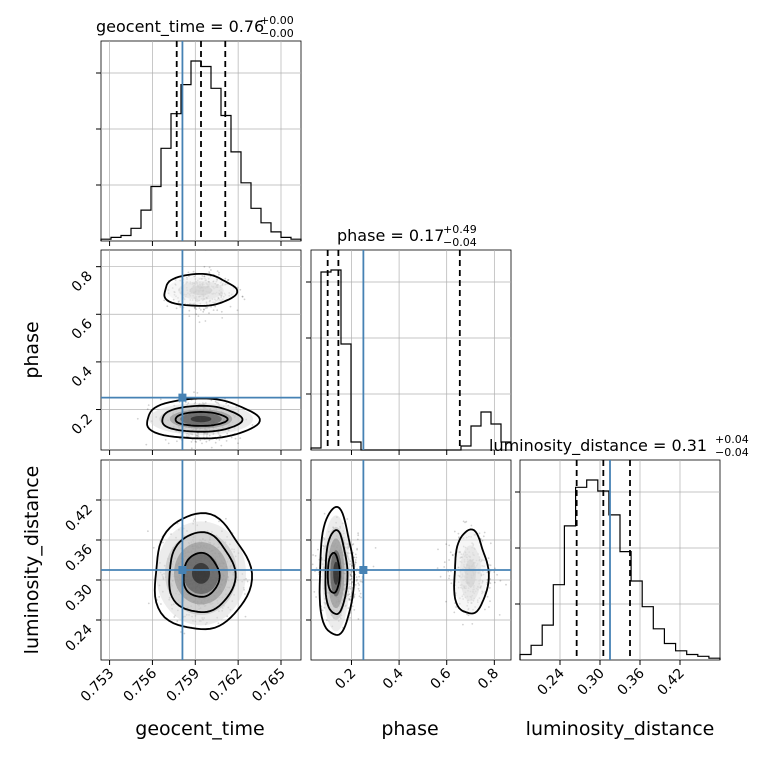  What do you see at coordinates (78, 637) in the screenshot?
I see `tick-label: 0.24` at bounding box center [78, 637].